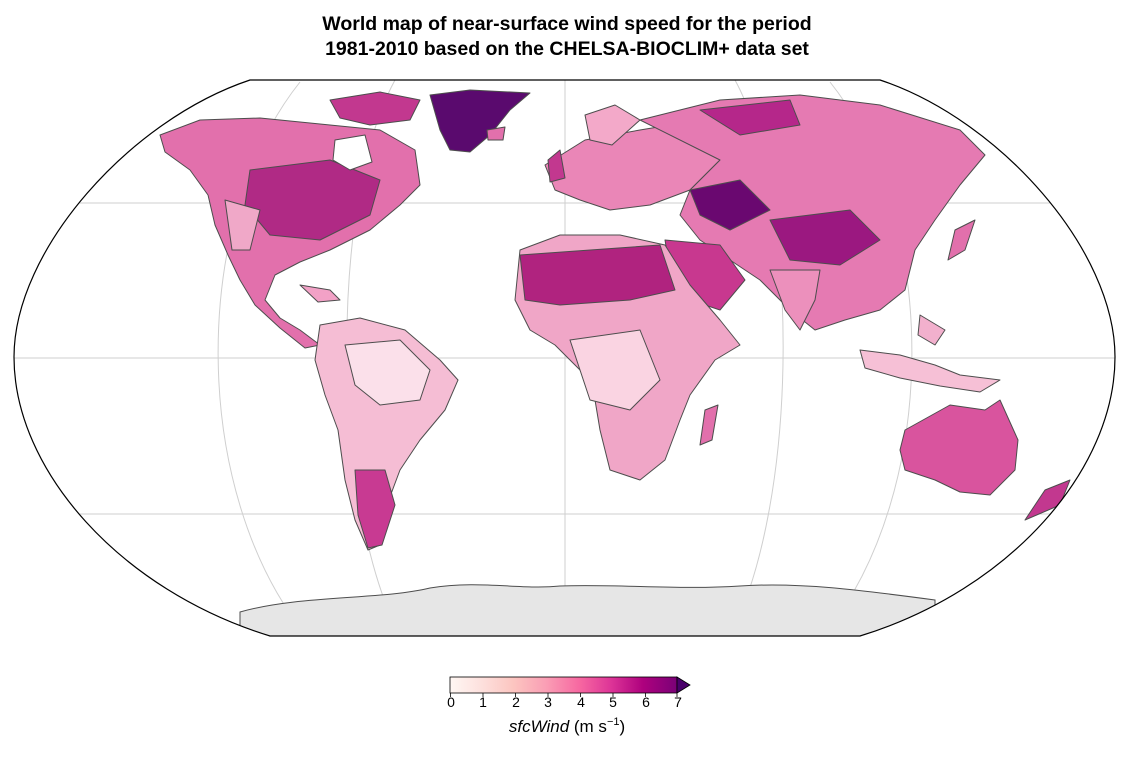  I want to click on asia, so click(812, 212).